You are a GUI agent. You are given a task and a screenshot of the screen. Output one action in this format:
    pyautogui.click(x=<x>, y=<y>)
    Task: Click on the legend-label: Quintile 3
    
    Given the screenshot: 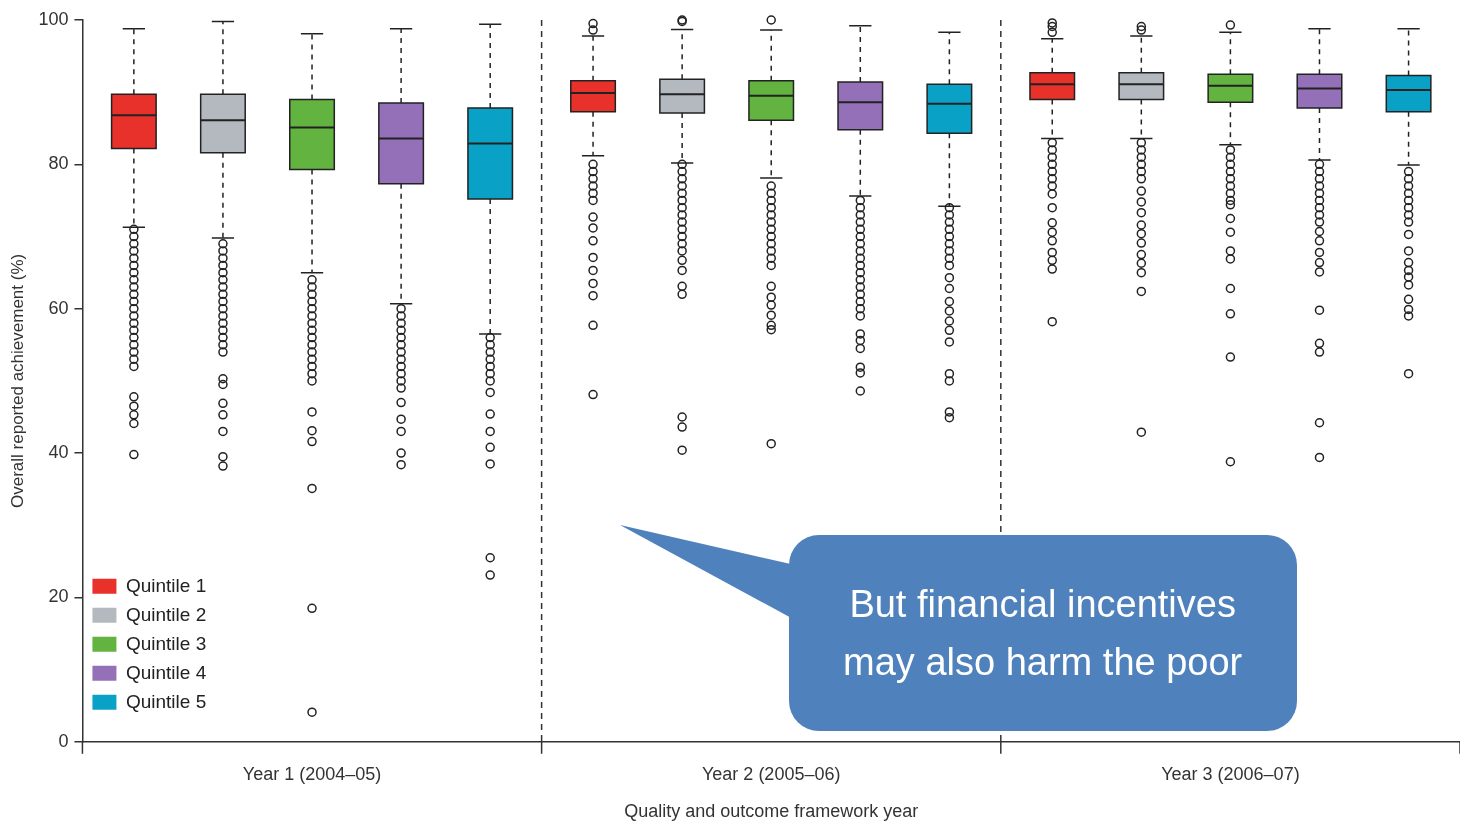 What is the action you would take?
    pyautogui.click(x=166, y=643)
    